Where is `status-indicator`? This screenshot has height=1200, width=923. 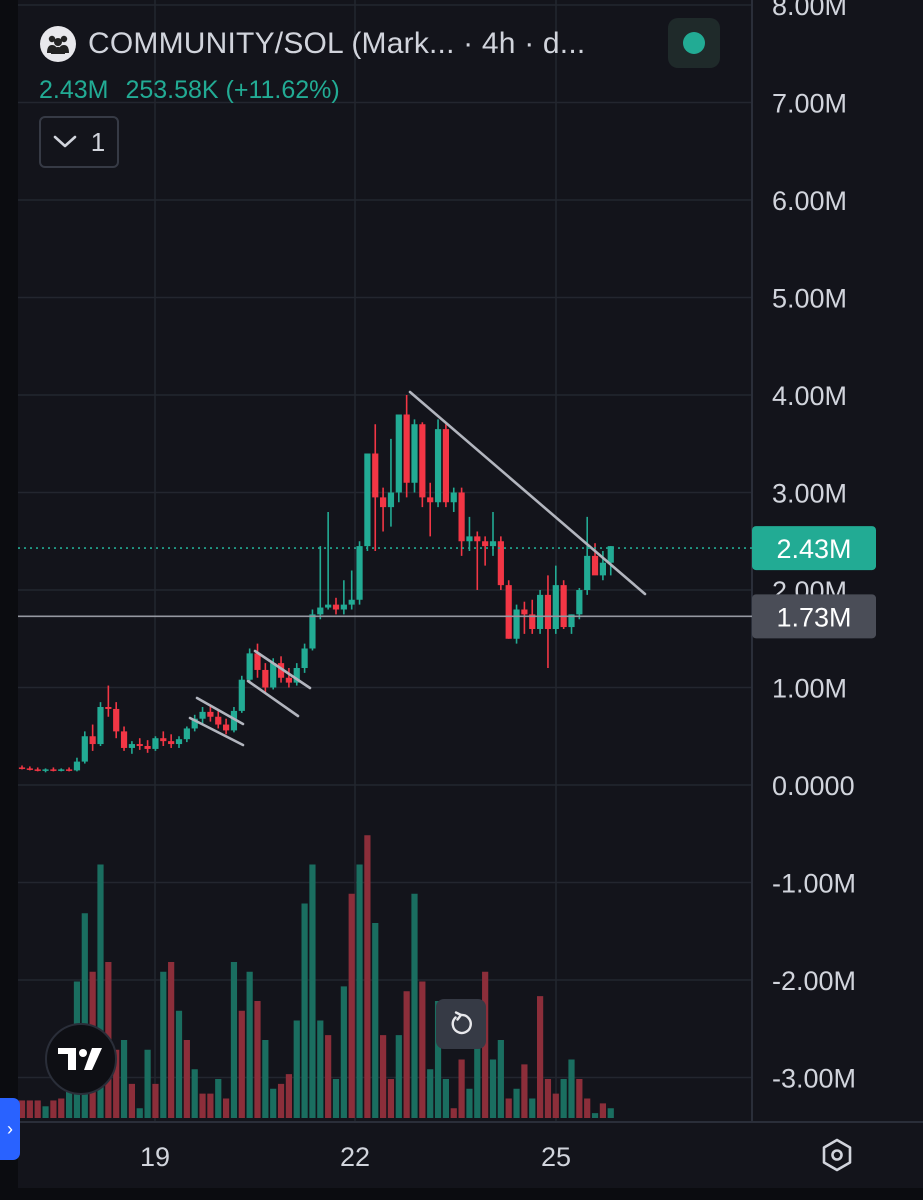 status-indicator is located at coordinates (694, 43).